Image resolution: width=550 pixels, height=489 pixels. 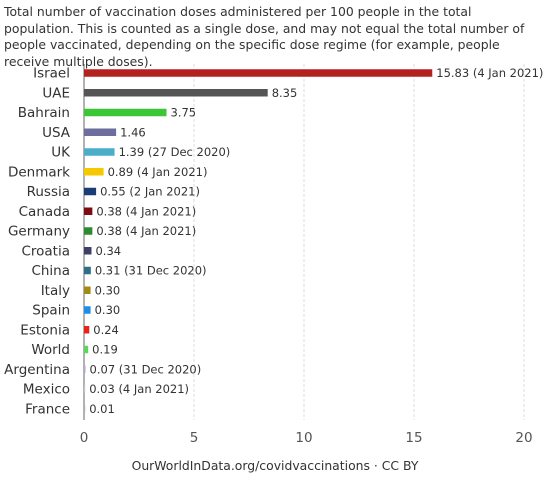 What do you see at coordinates (51, 311) in the screenshot?
I see `category-label: Spain` at bounding box center [51, 311].